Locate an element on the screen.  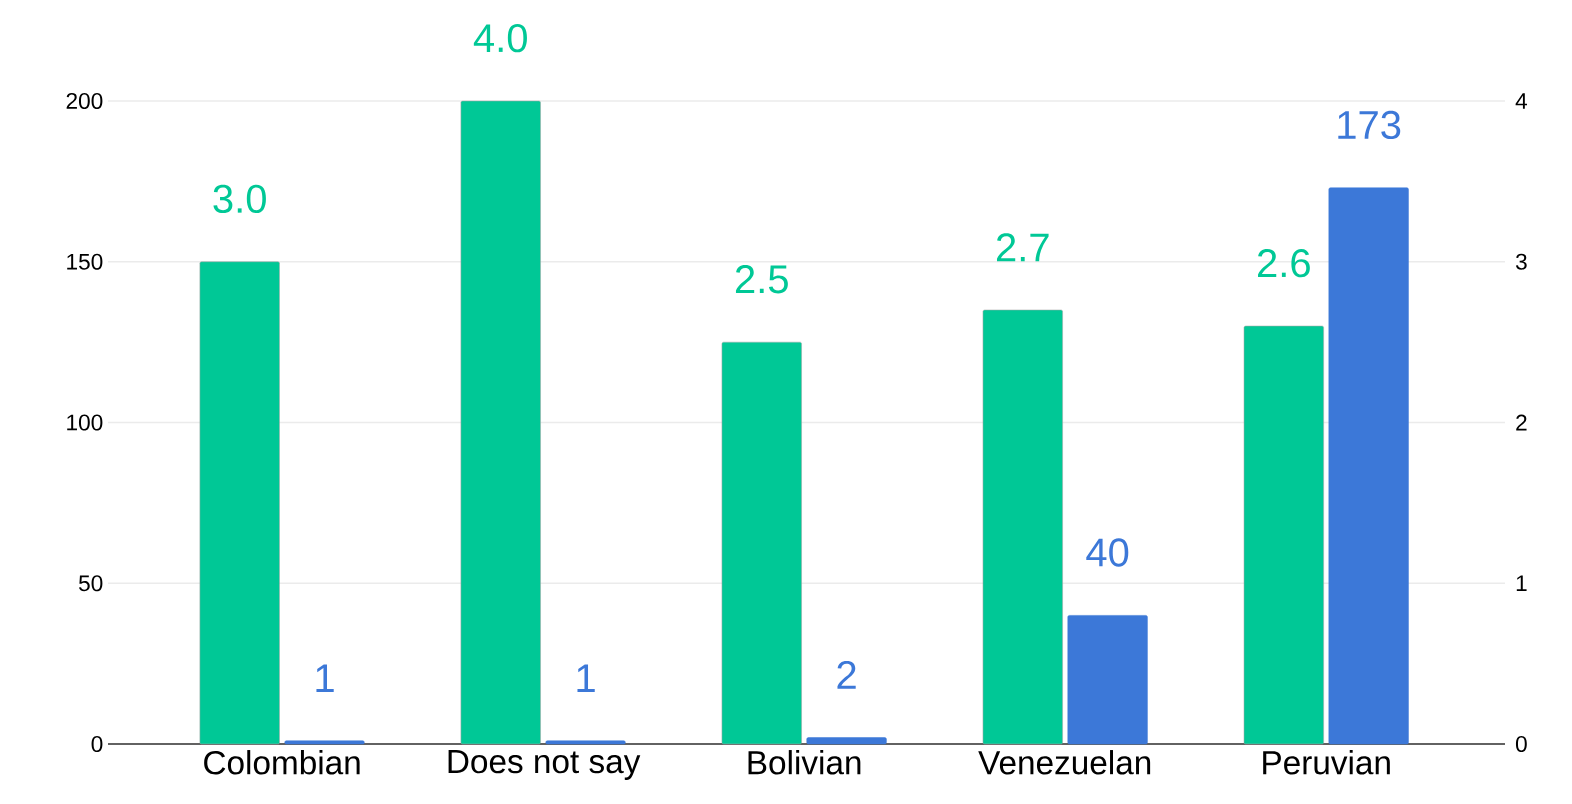
y-tick-label: 50 is located at coordinates (90, 583).